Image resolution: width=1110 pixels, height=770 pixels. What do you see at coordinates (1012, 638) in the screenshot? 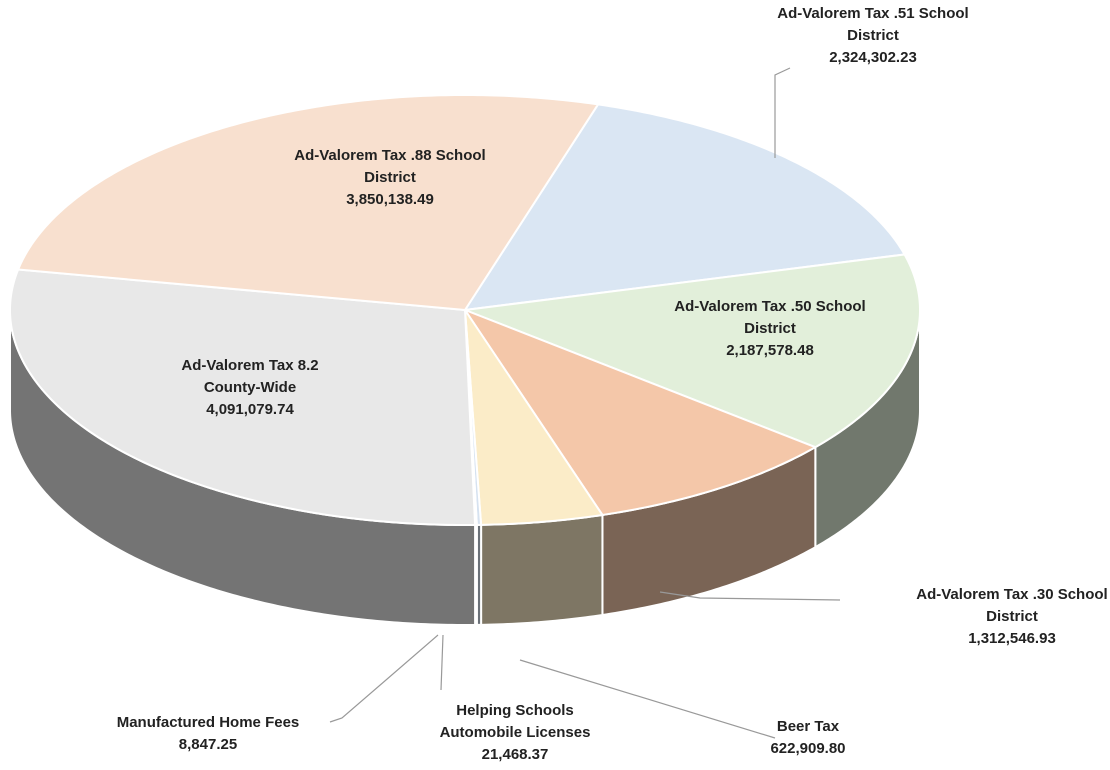
I see `slice-value: 1,312,546.93` at bounding box center [1012, 638].